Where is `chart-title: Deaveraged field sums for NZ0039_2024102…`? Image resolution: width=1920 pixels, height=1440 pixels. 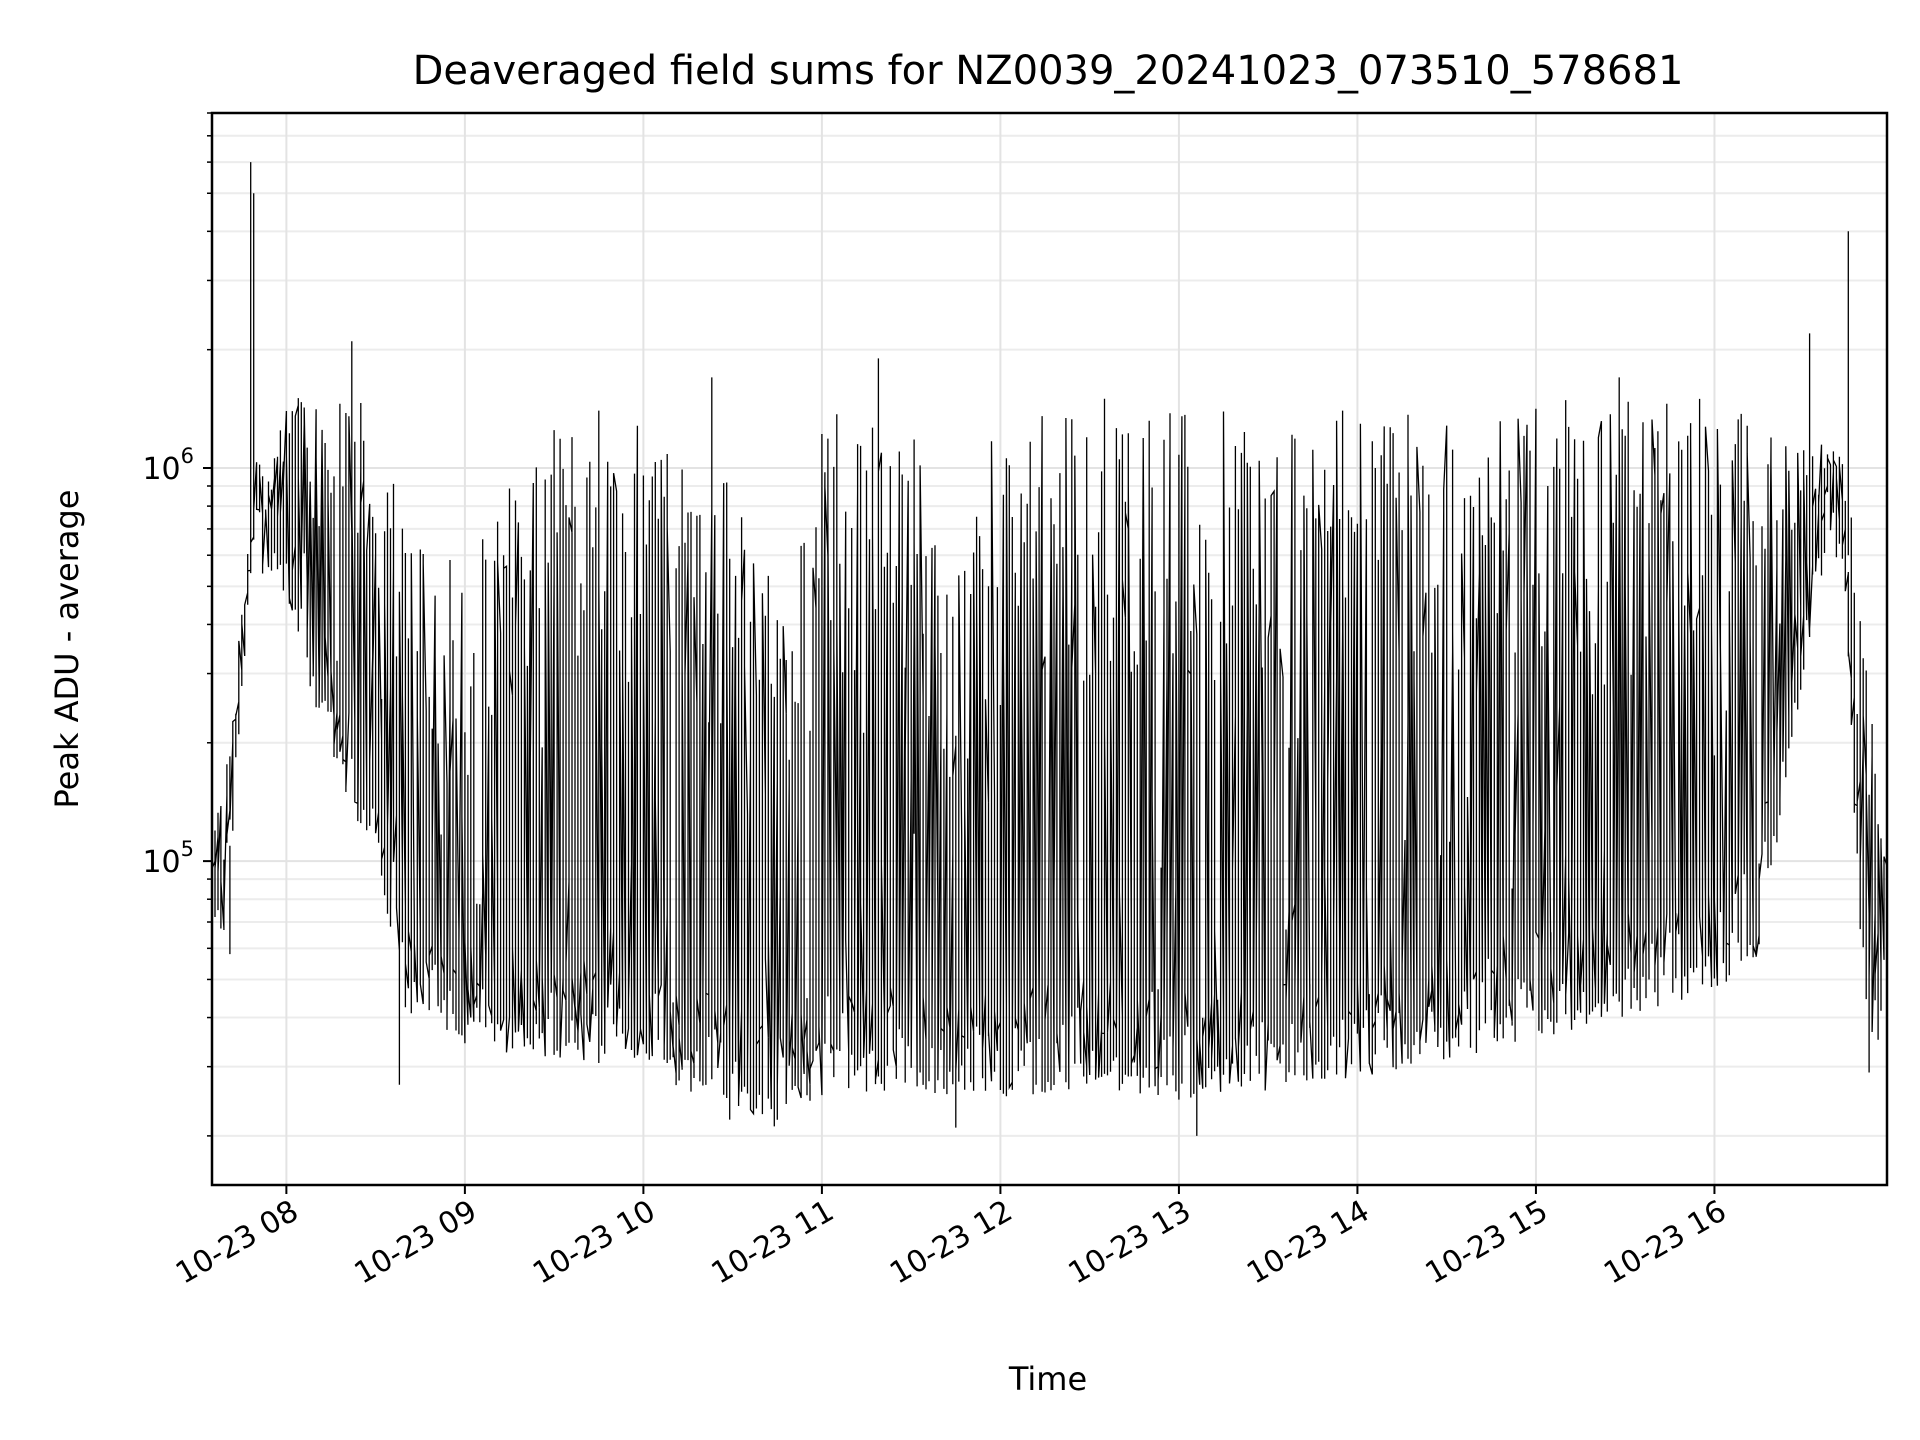
chart-title: Deaveraged field sums for NZ0039_2024102… is located at coordinates (1048, 71).